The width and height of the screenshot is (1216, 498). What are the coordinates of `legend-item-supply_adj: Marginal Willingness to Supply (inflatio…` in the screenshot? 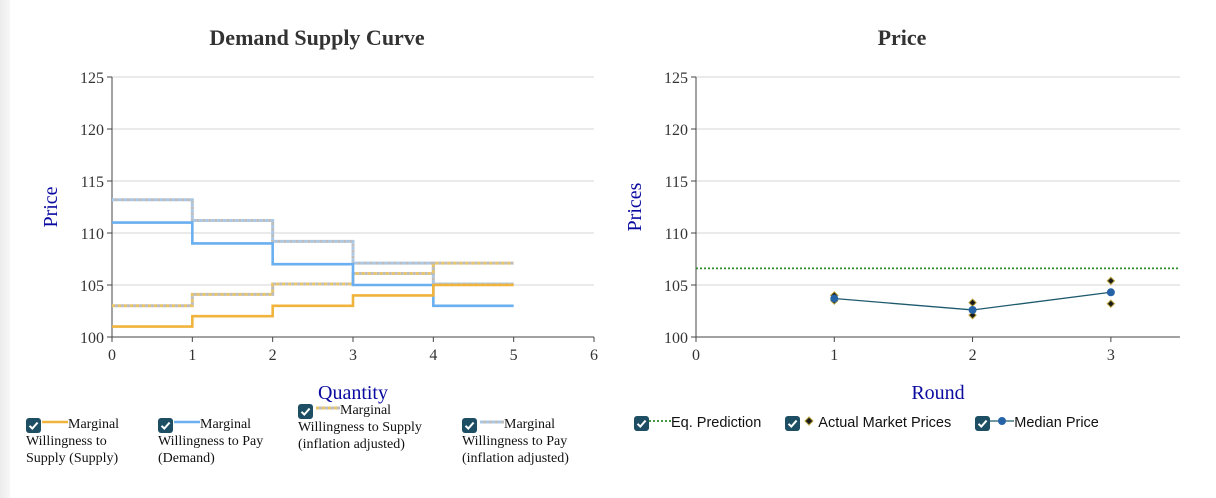 It's located at (368, 427).